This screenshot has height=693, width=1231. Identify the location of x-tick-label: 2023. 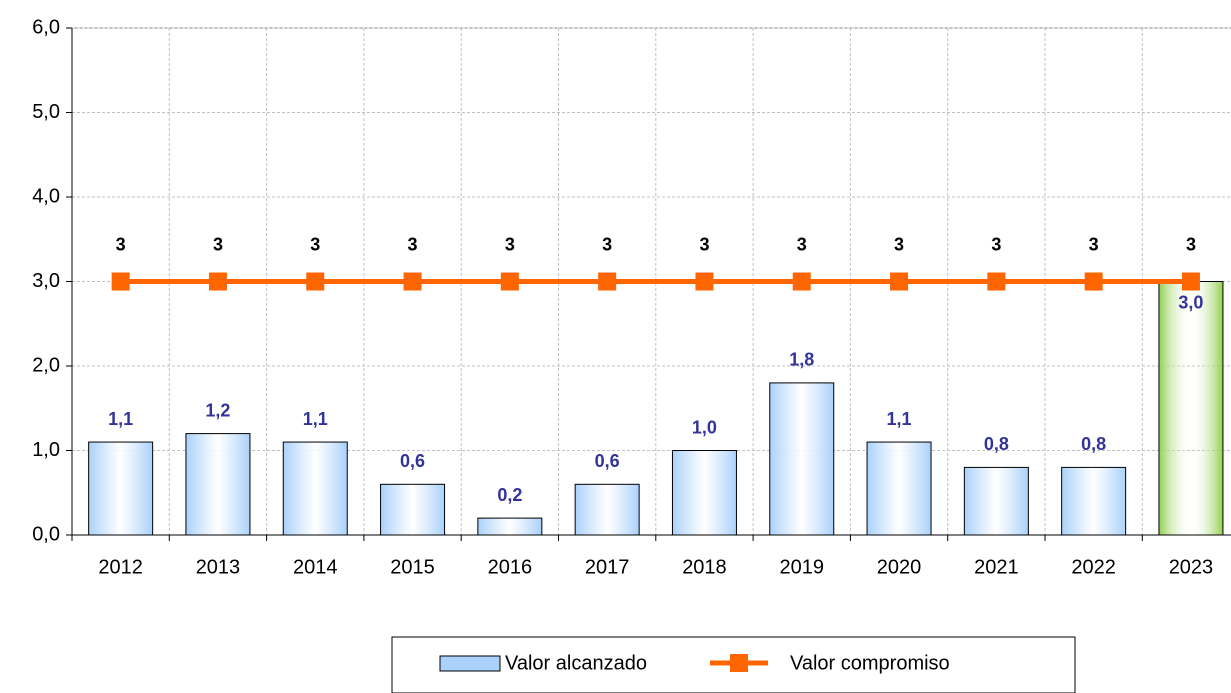
(1191, 567).